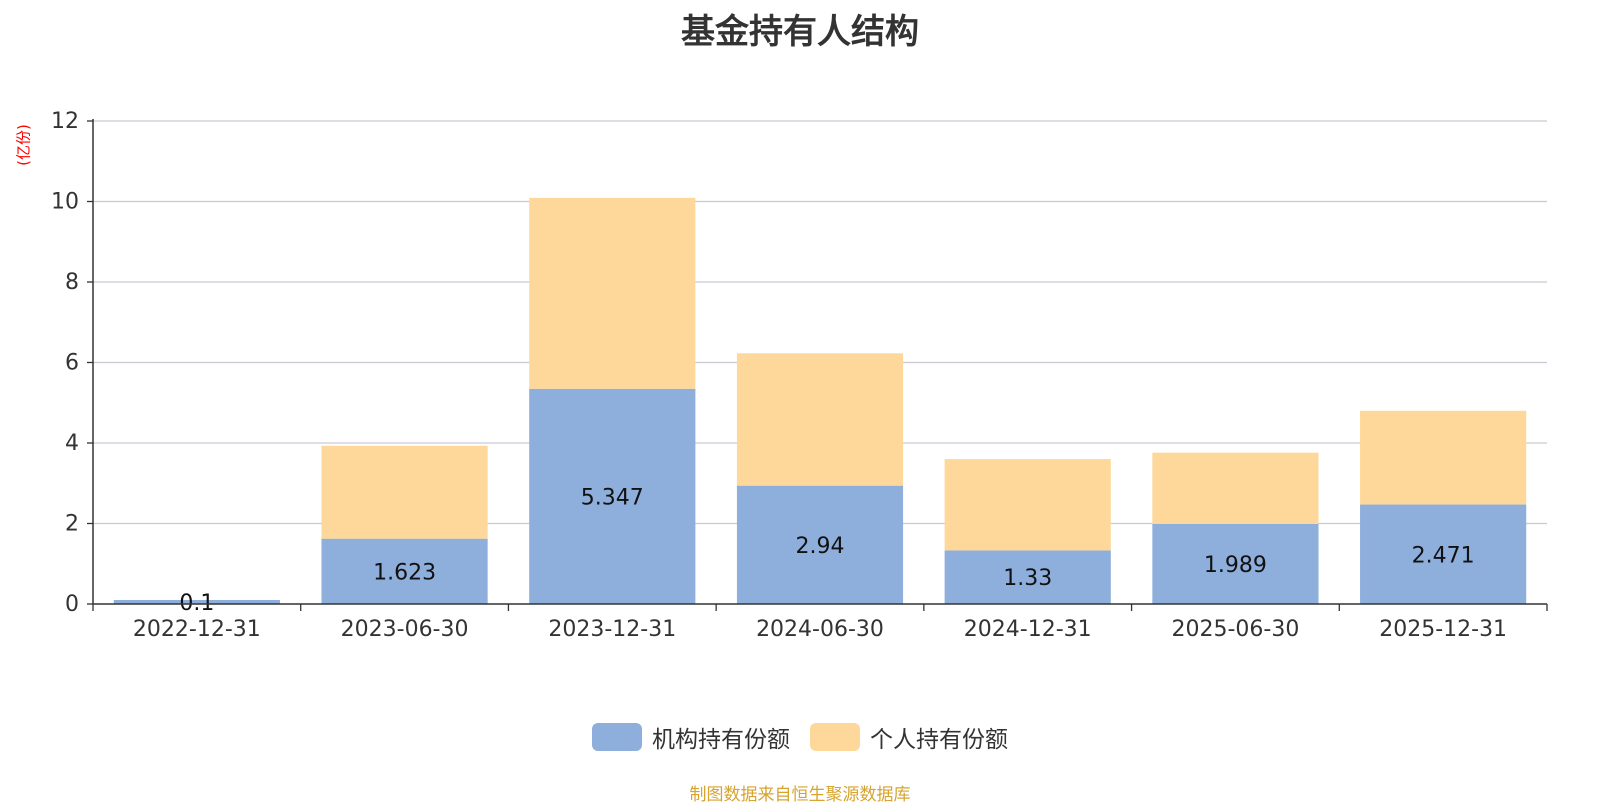 The height and width of the screenshot is (805, 1600). Describe the element at coordinates (72, 282) in the screenshot. I see `y-tick-label: 8` at that location.